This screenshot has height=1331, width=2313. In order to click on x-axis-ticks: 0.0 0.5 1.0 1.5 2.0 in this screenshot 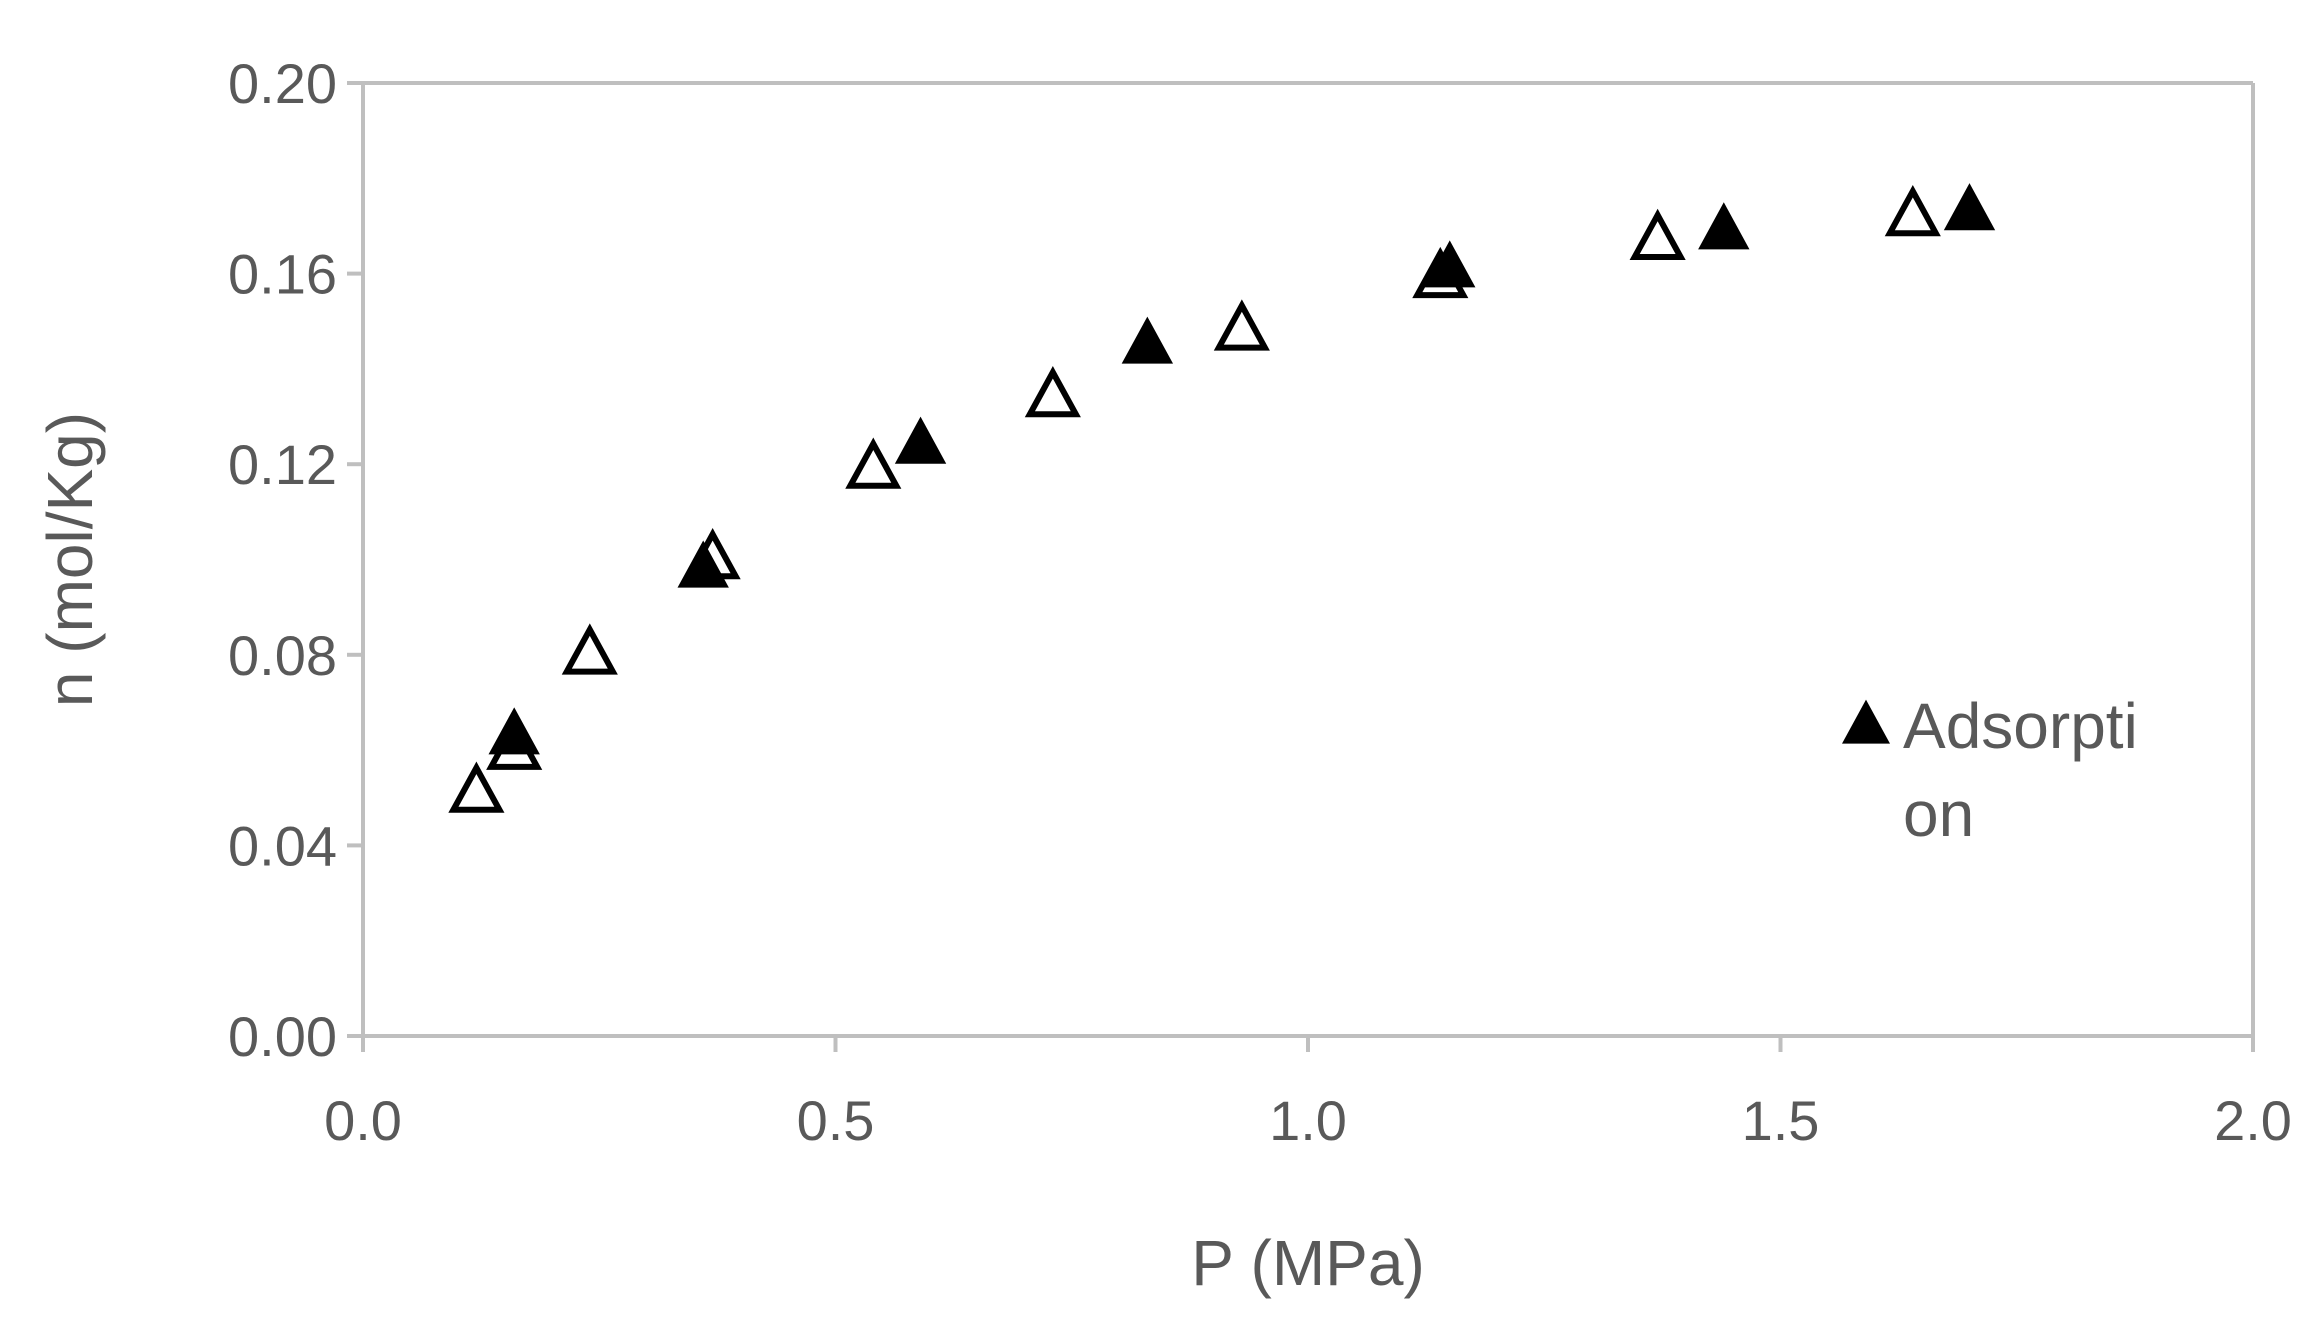, I will do `click(1308, 1094)`.